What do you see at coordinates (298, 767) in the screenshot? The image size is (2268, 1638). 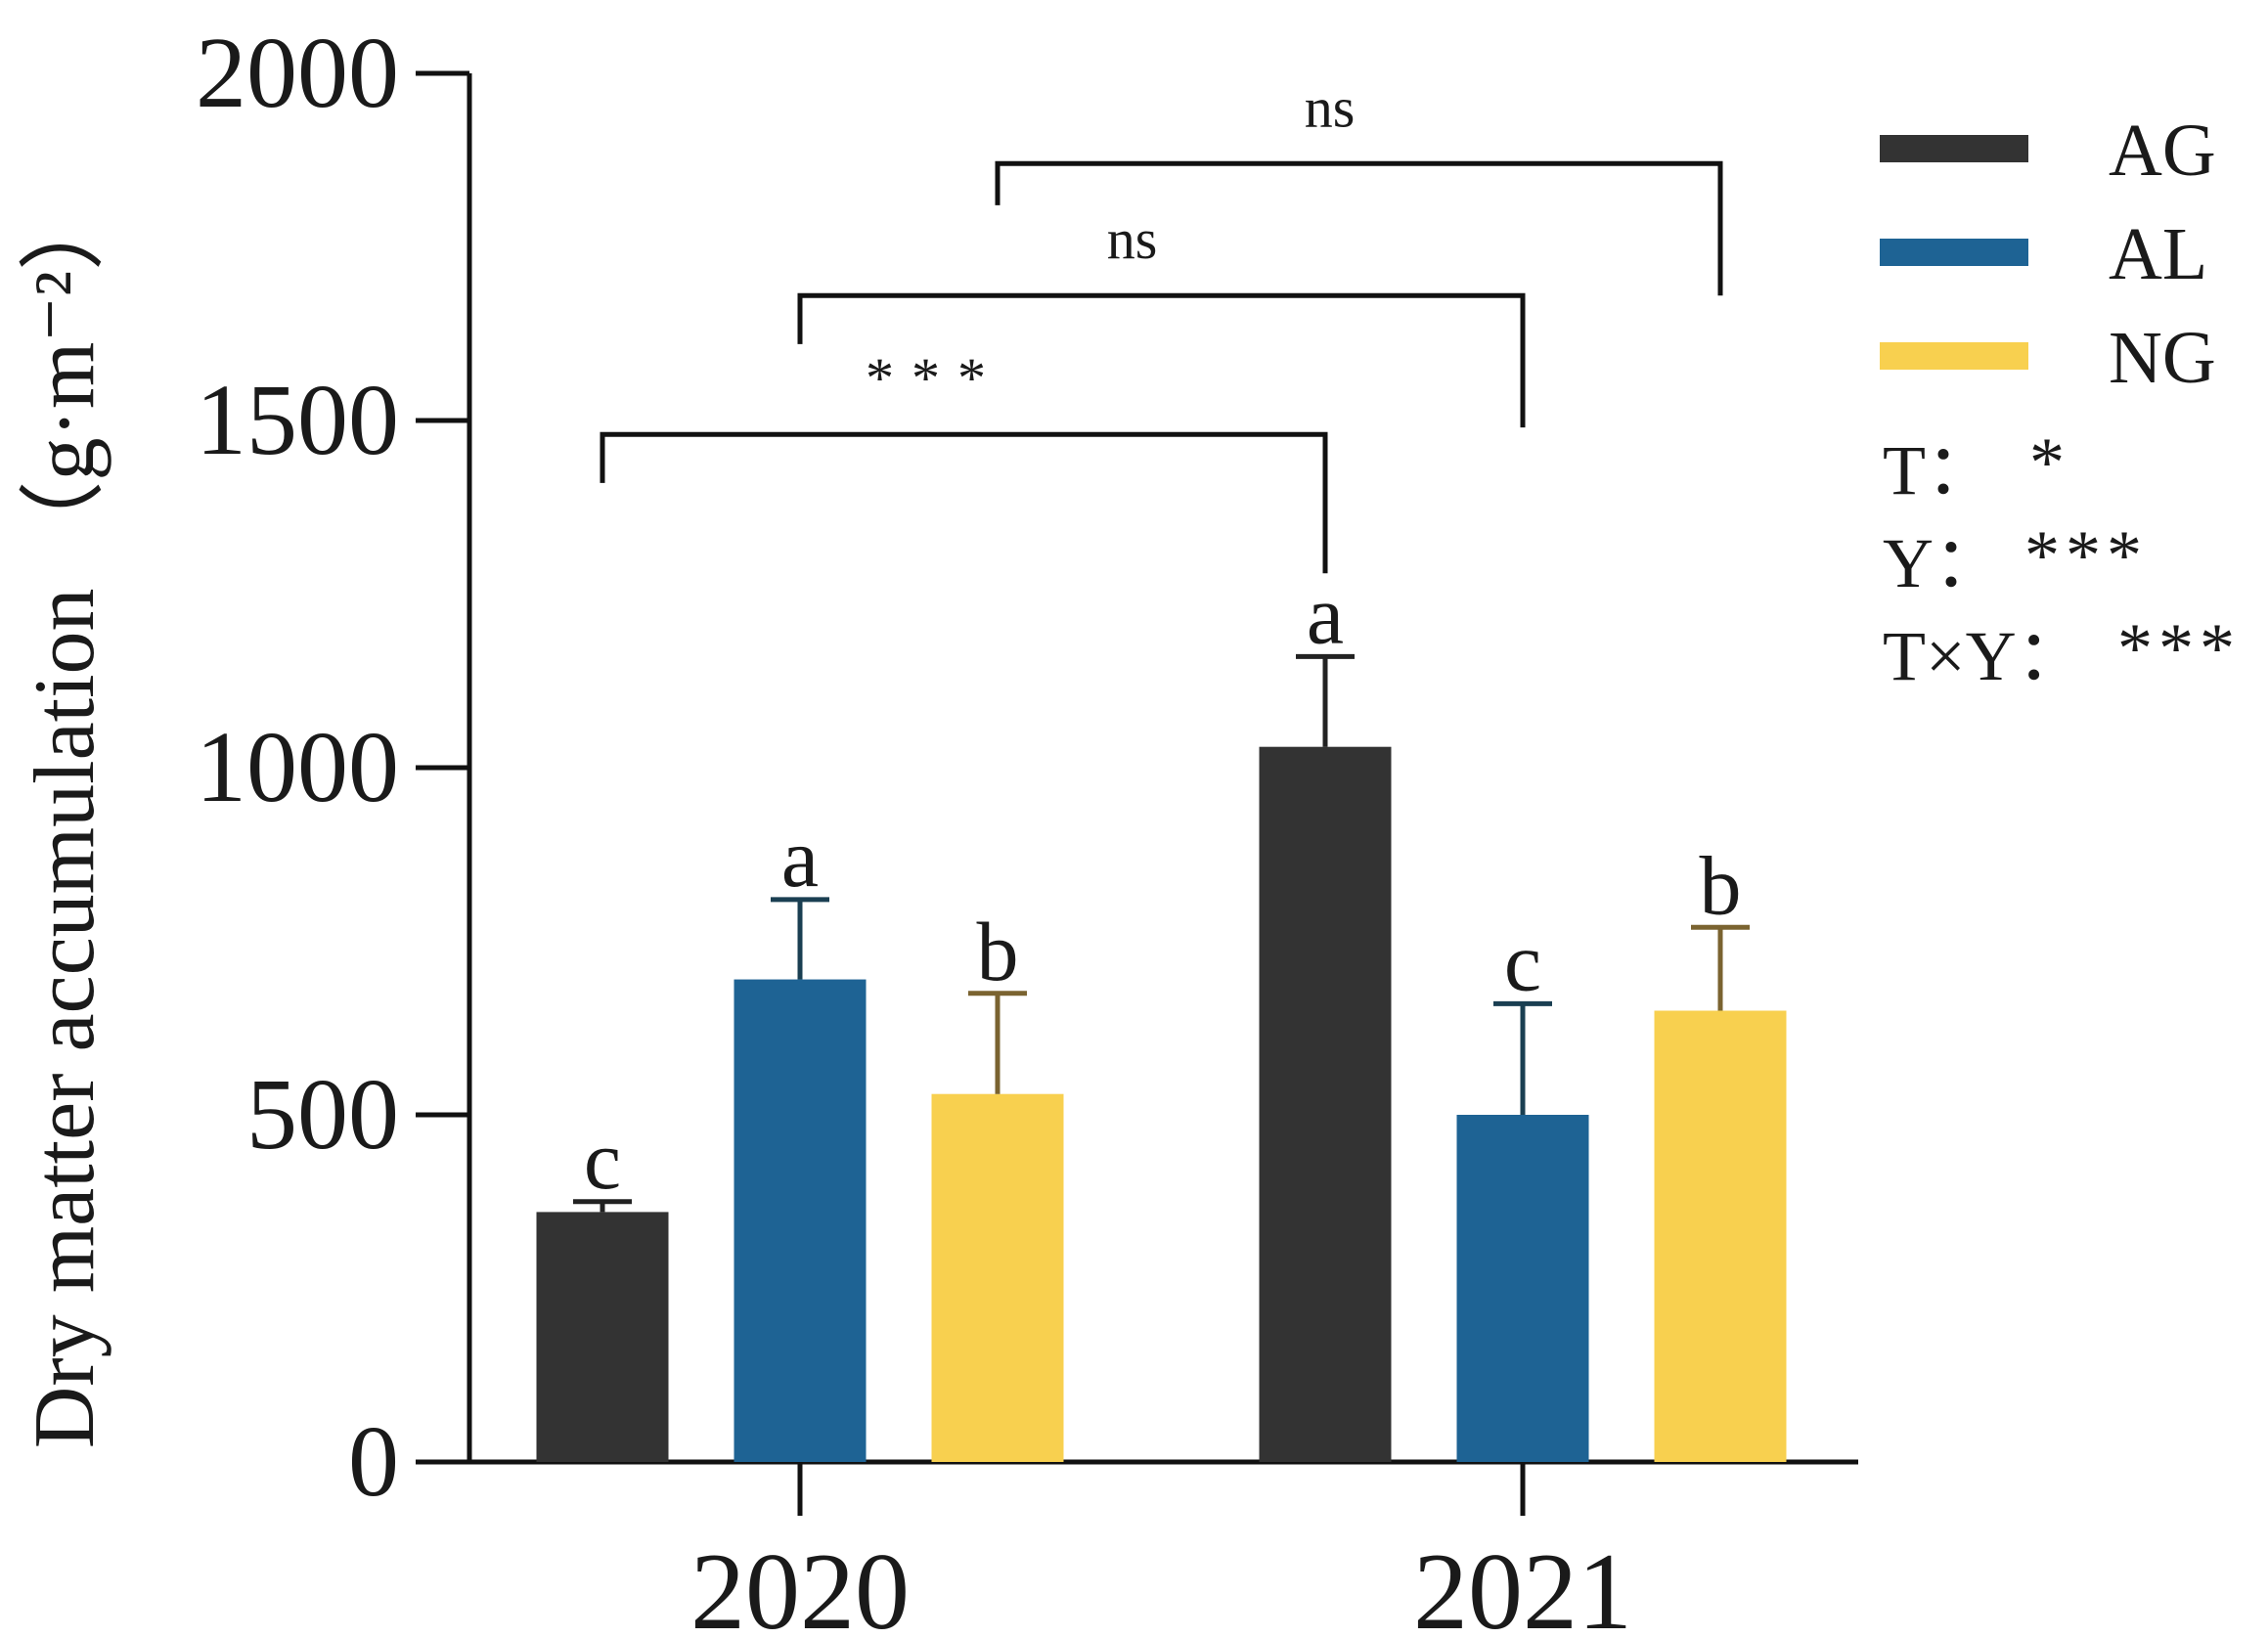 I see `y-tick-label: 1000` at bounding box center [298, 767].